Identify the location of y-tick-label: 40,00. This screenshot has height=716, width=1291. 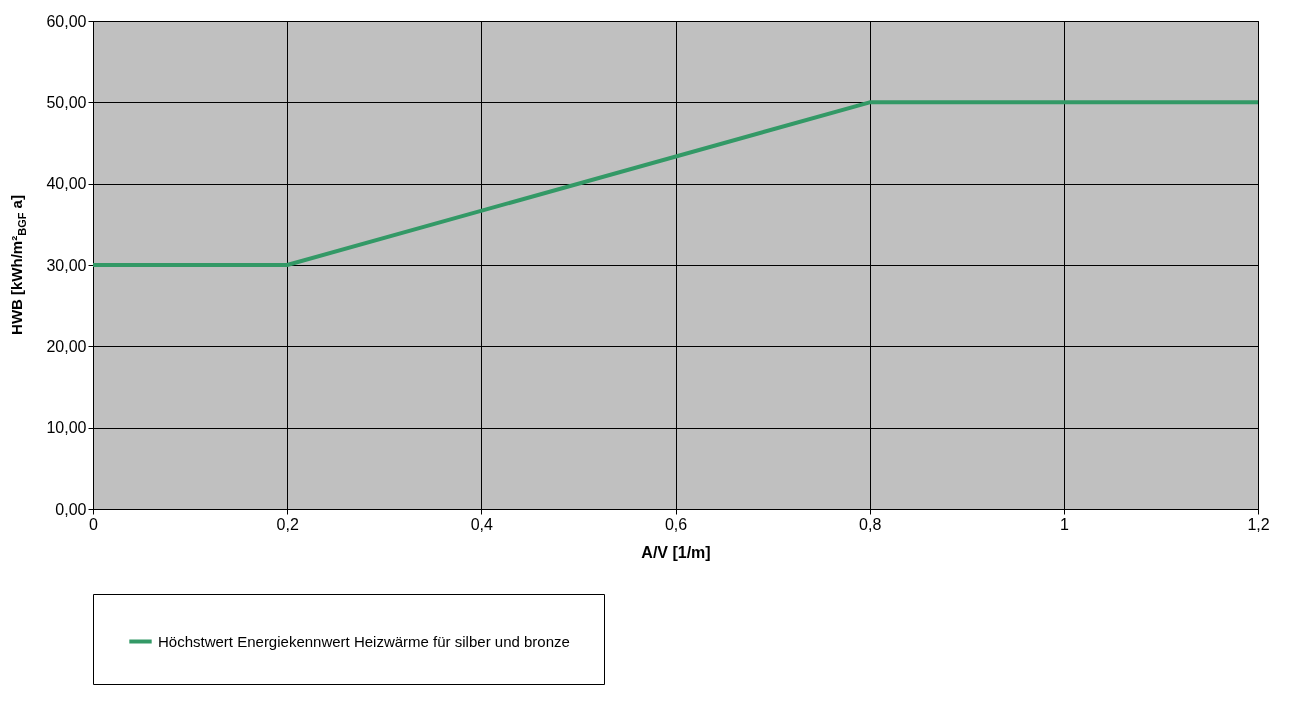
(66, 184).